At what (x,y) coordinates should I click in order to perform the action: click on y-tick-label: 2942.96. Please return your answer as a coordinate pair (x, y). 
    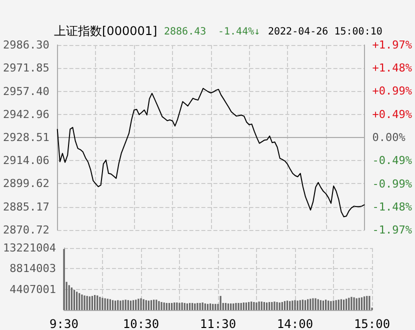
    Looking at the image, I should click on (26, 114).